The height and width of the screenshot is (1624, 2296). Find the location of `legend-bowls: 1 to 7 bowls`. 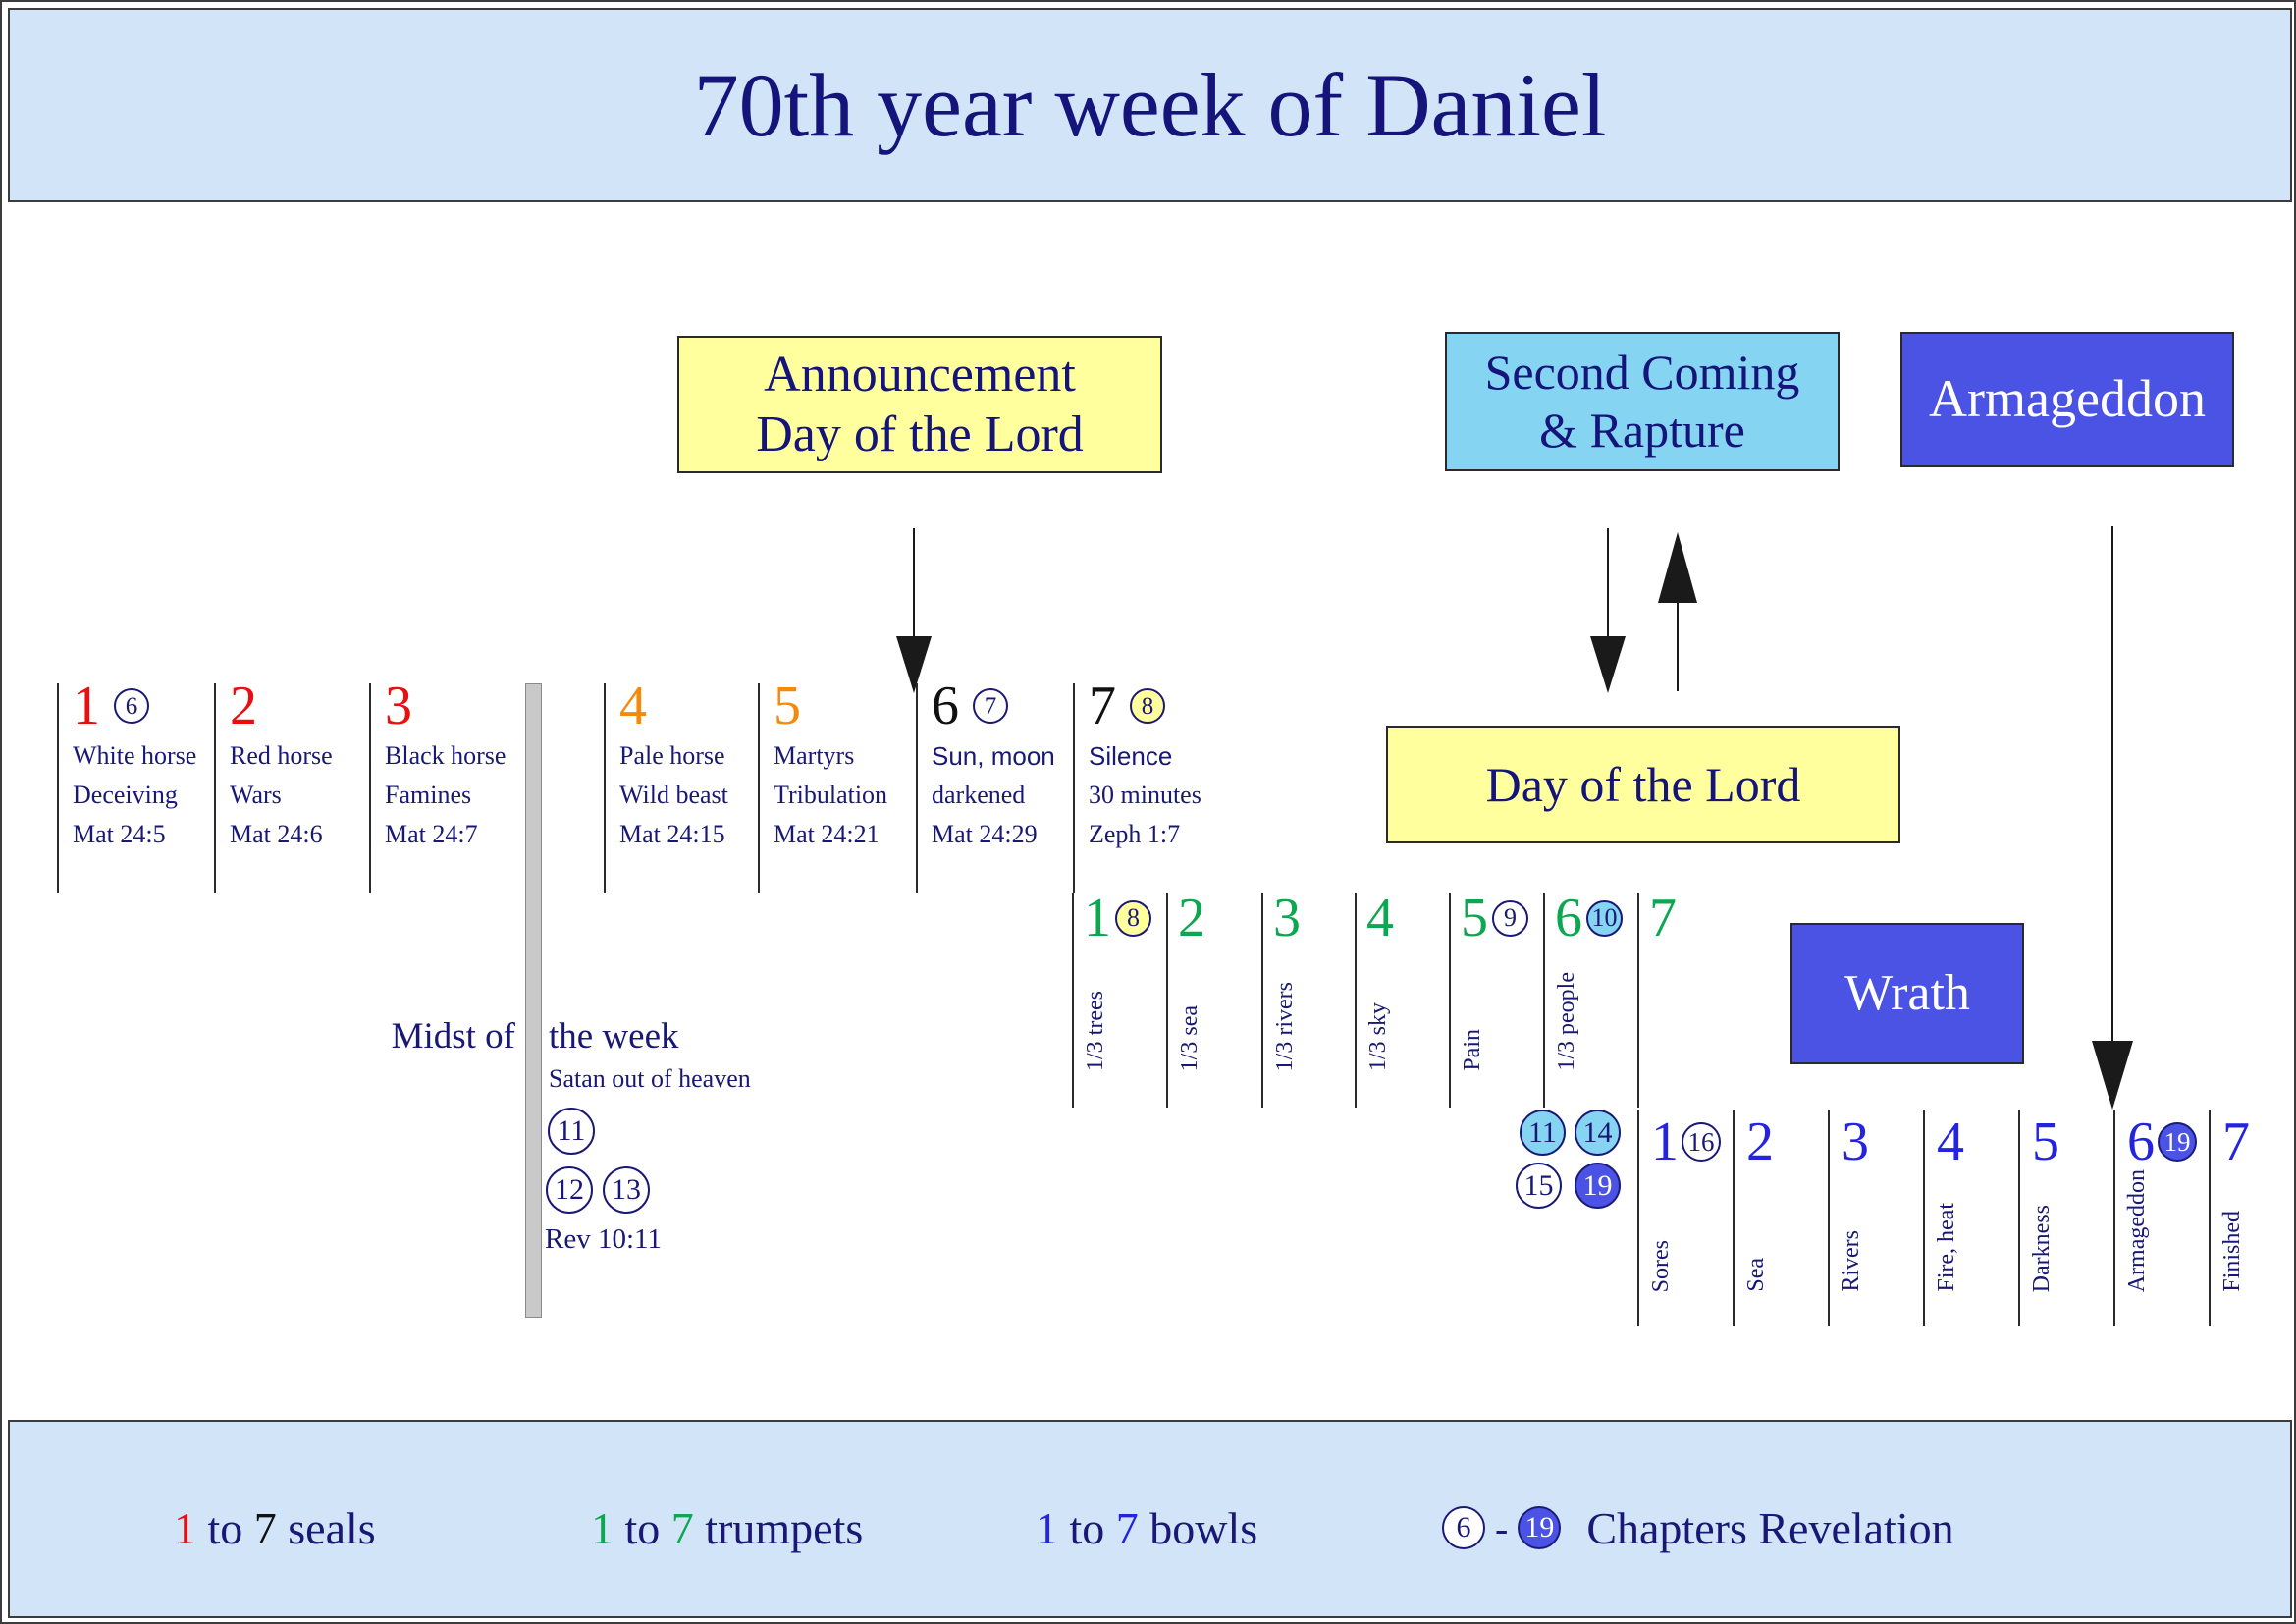

legend-bowls: 1 to 7 bowls is located at coordinates (1146, 1527).